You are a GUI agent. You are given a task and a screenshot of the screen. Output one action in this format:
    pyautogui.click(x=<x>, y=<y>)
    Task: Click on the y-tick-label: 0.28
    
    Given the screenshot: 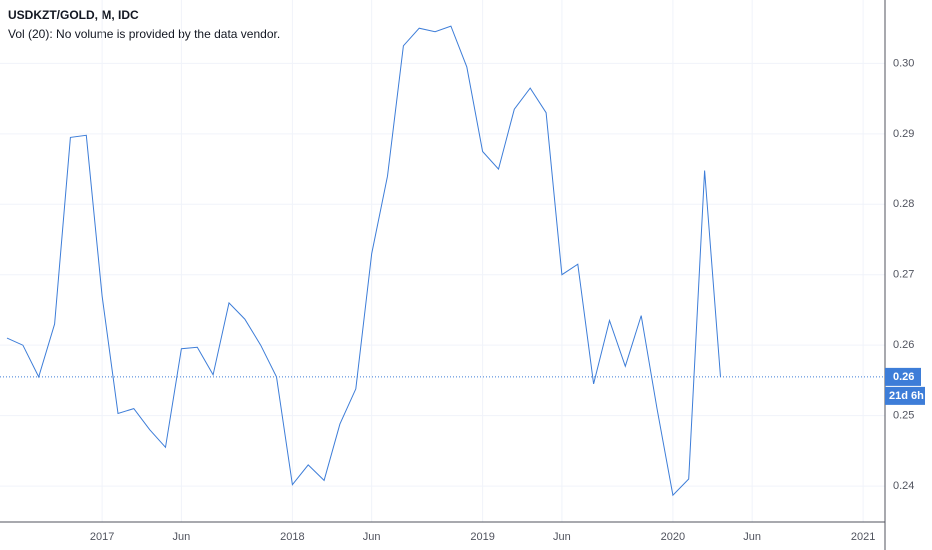 What is the action you would take?
    pyautogui.click(x=903, y=204)
    